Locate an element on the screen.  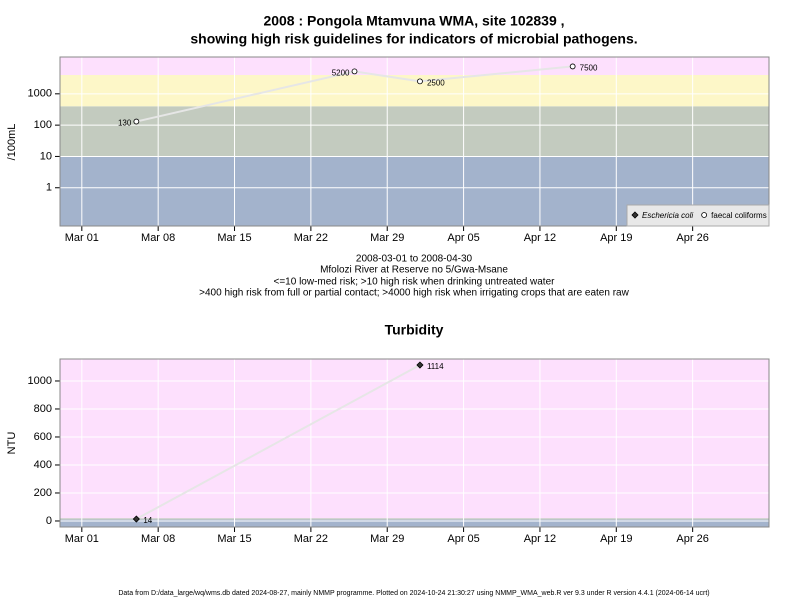
data-label: 130 is located at coordinates (125, 123).